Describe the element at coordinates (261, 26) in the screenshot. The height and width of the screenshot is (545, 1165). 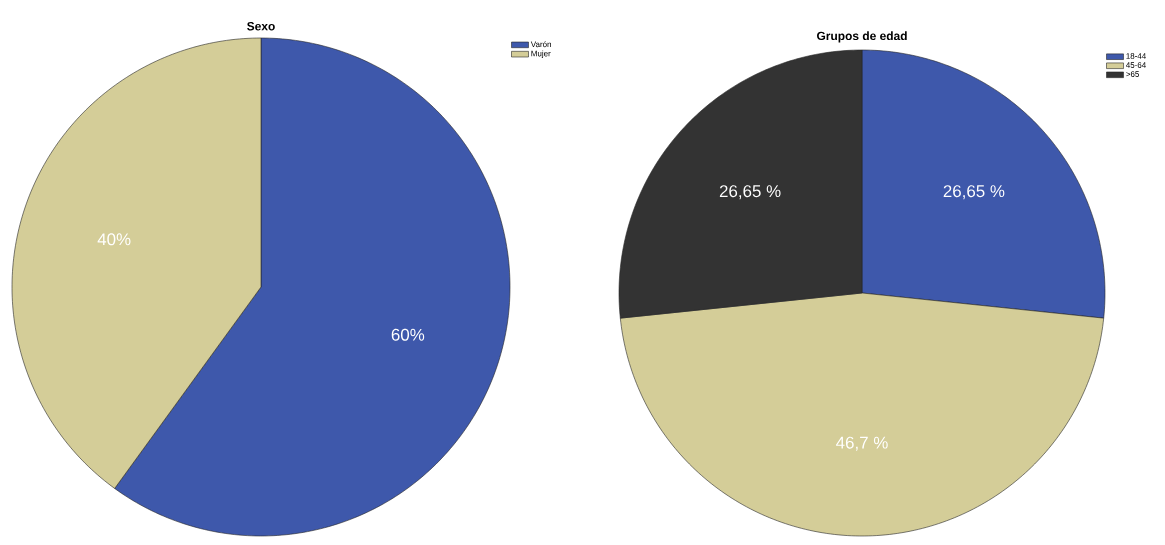
I see `chart-title: Sexo` at that location.